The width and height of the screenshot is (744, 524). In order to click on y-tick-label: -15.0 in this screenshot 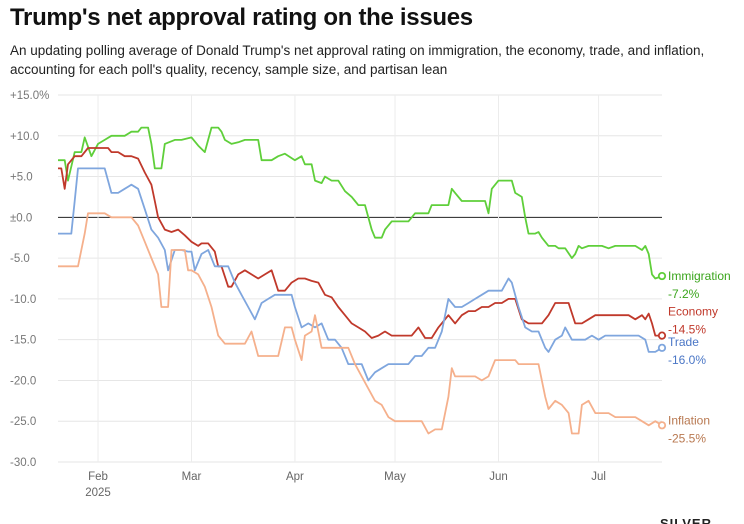, I will do `click(23, 341)`.